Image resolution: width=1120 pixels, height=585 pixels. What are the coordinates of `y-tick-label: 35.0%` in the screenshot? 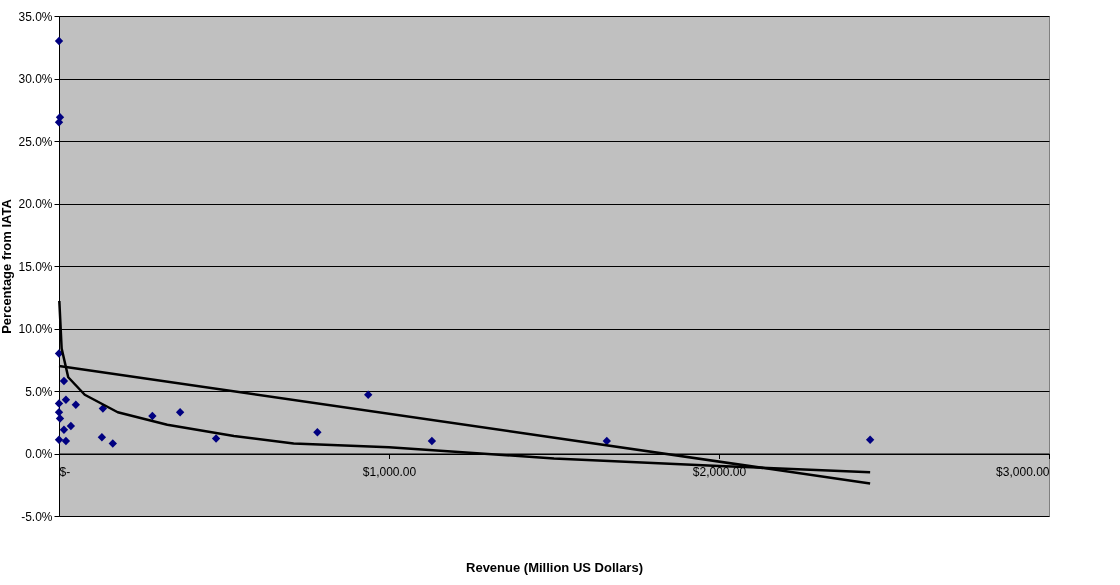 It's located at (35, 16).